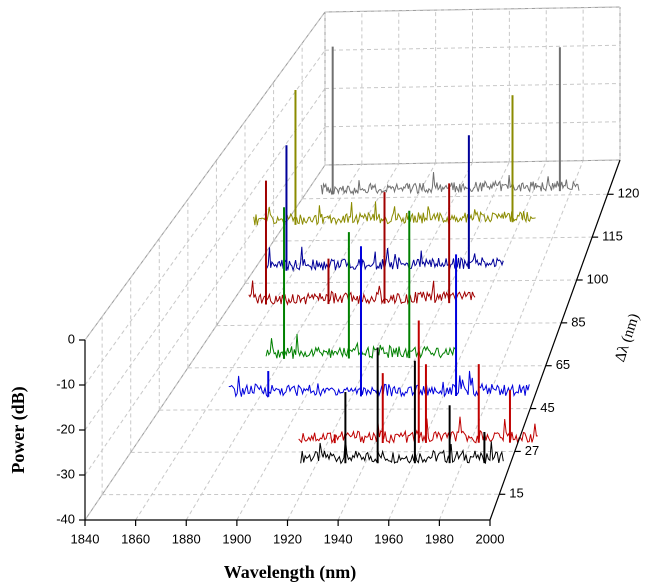  I want to click on z-tick-label: 65, so click(563, 364).